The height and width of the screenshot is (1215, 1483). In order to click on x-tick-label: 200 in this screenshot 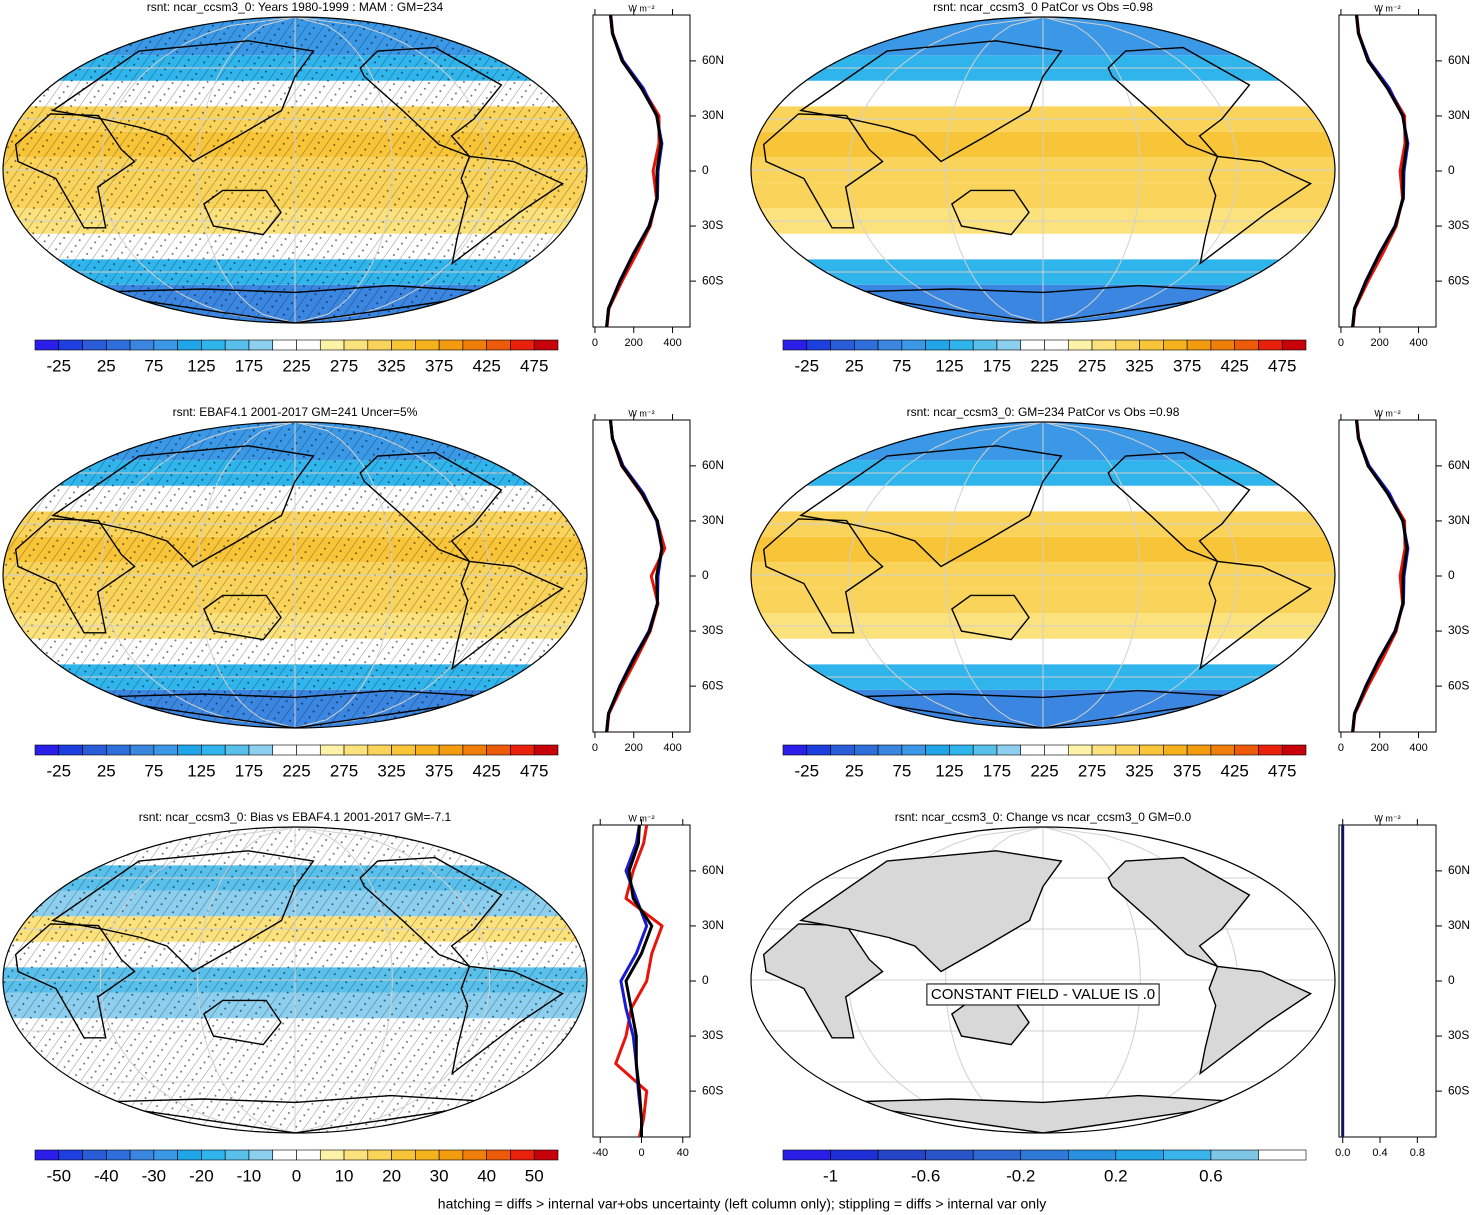, I will do `click(634, 343)`.